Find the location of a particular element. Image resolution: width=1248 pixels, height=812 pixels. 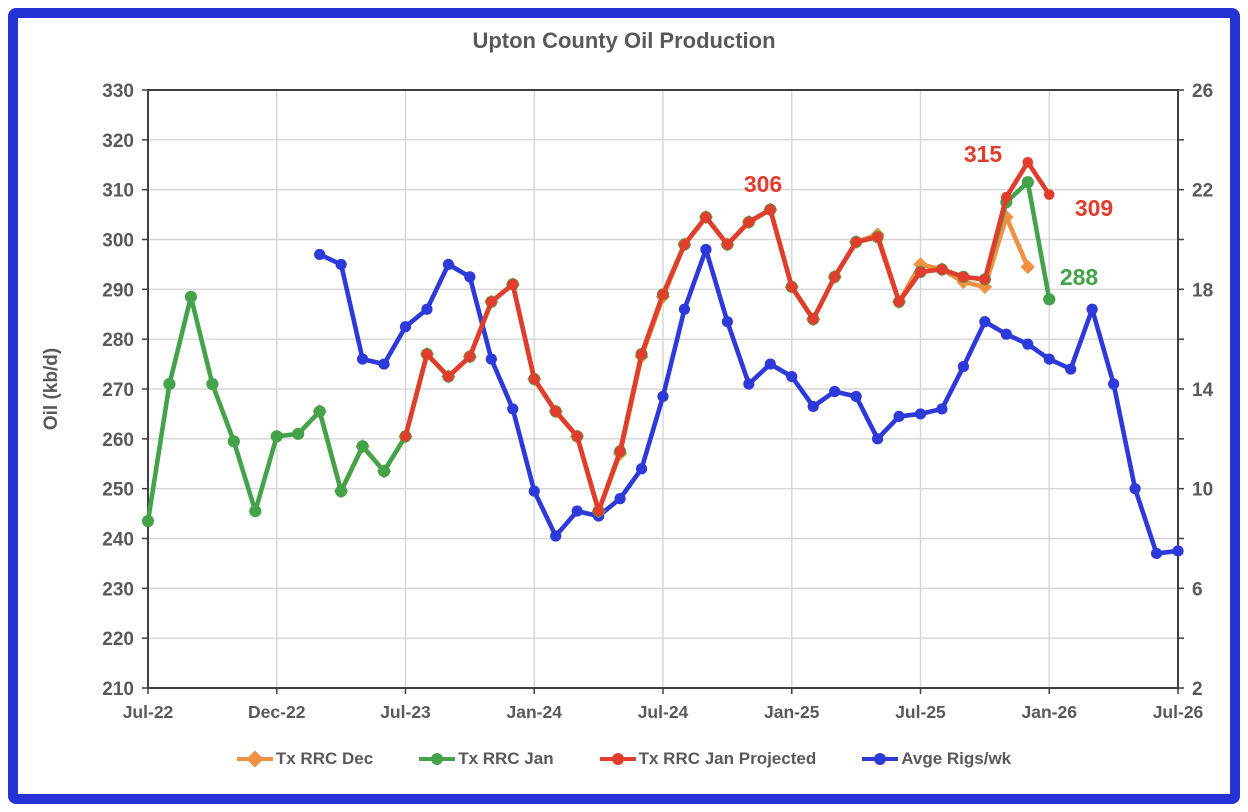

y-left-tick-label: 220 is located at coordinates (118, 639).